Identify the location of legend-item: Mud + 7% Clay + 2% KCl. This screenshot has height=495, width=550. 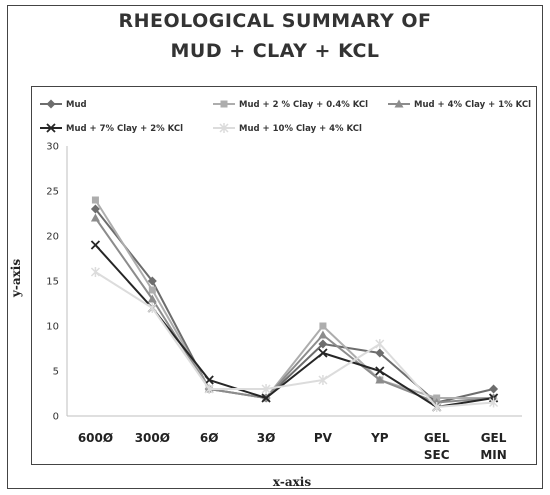
(111, 128).